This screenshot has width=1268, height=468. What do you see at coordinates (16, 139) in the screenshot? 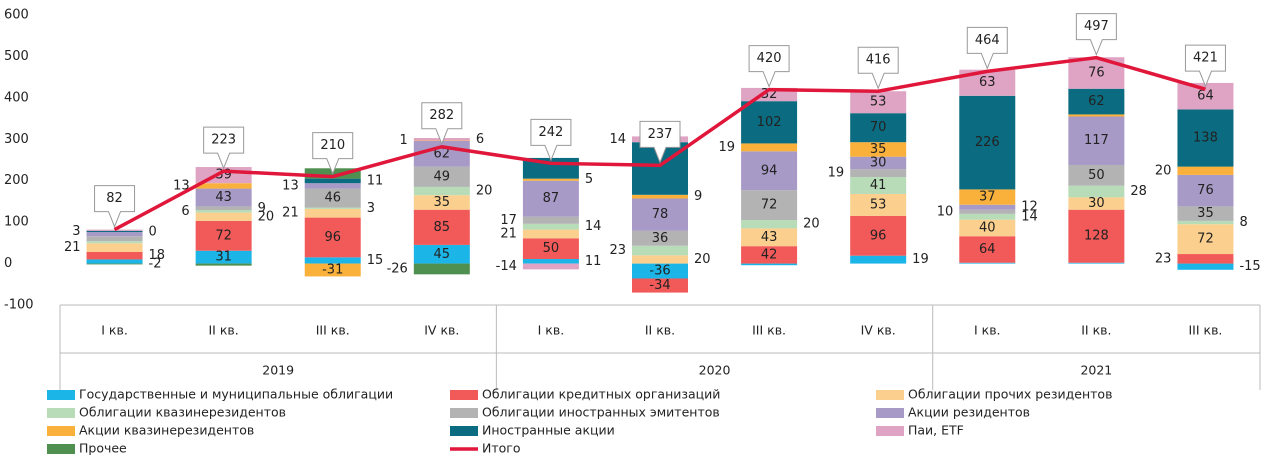
I see `y-tick-label: 300` at bounding box center [16, 139].